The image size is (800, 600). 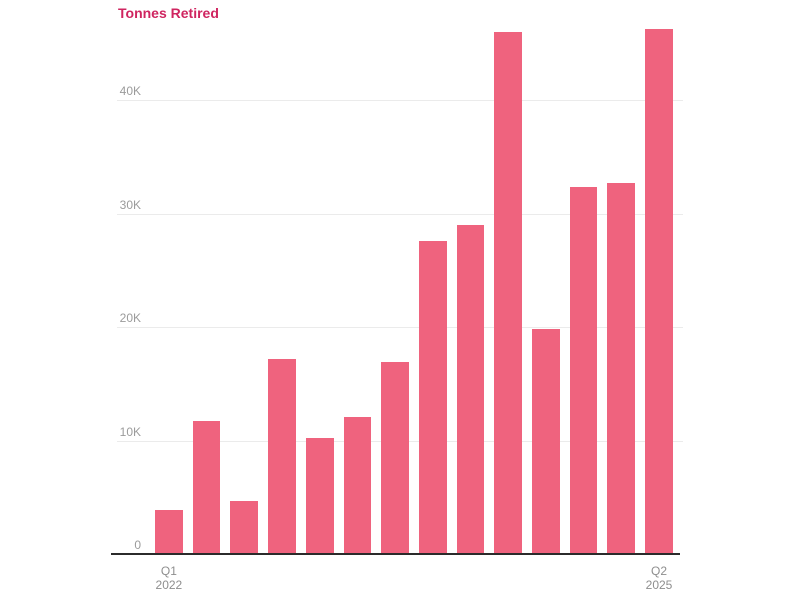 I want to click on y-axis-tick-label-20k: 20K, so click(x=130, y=318).